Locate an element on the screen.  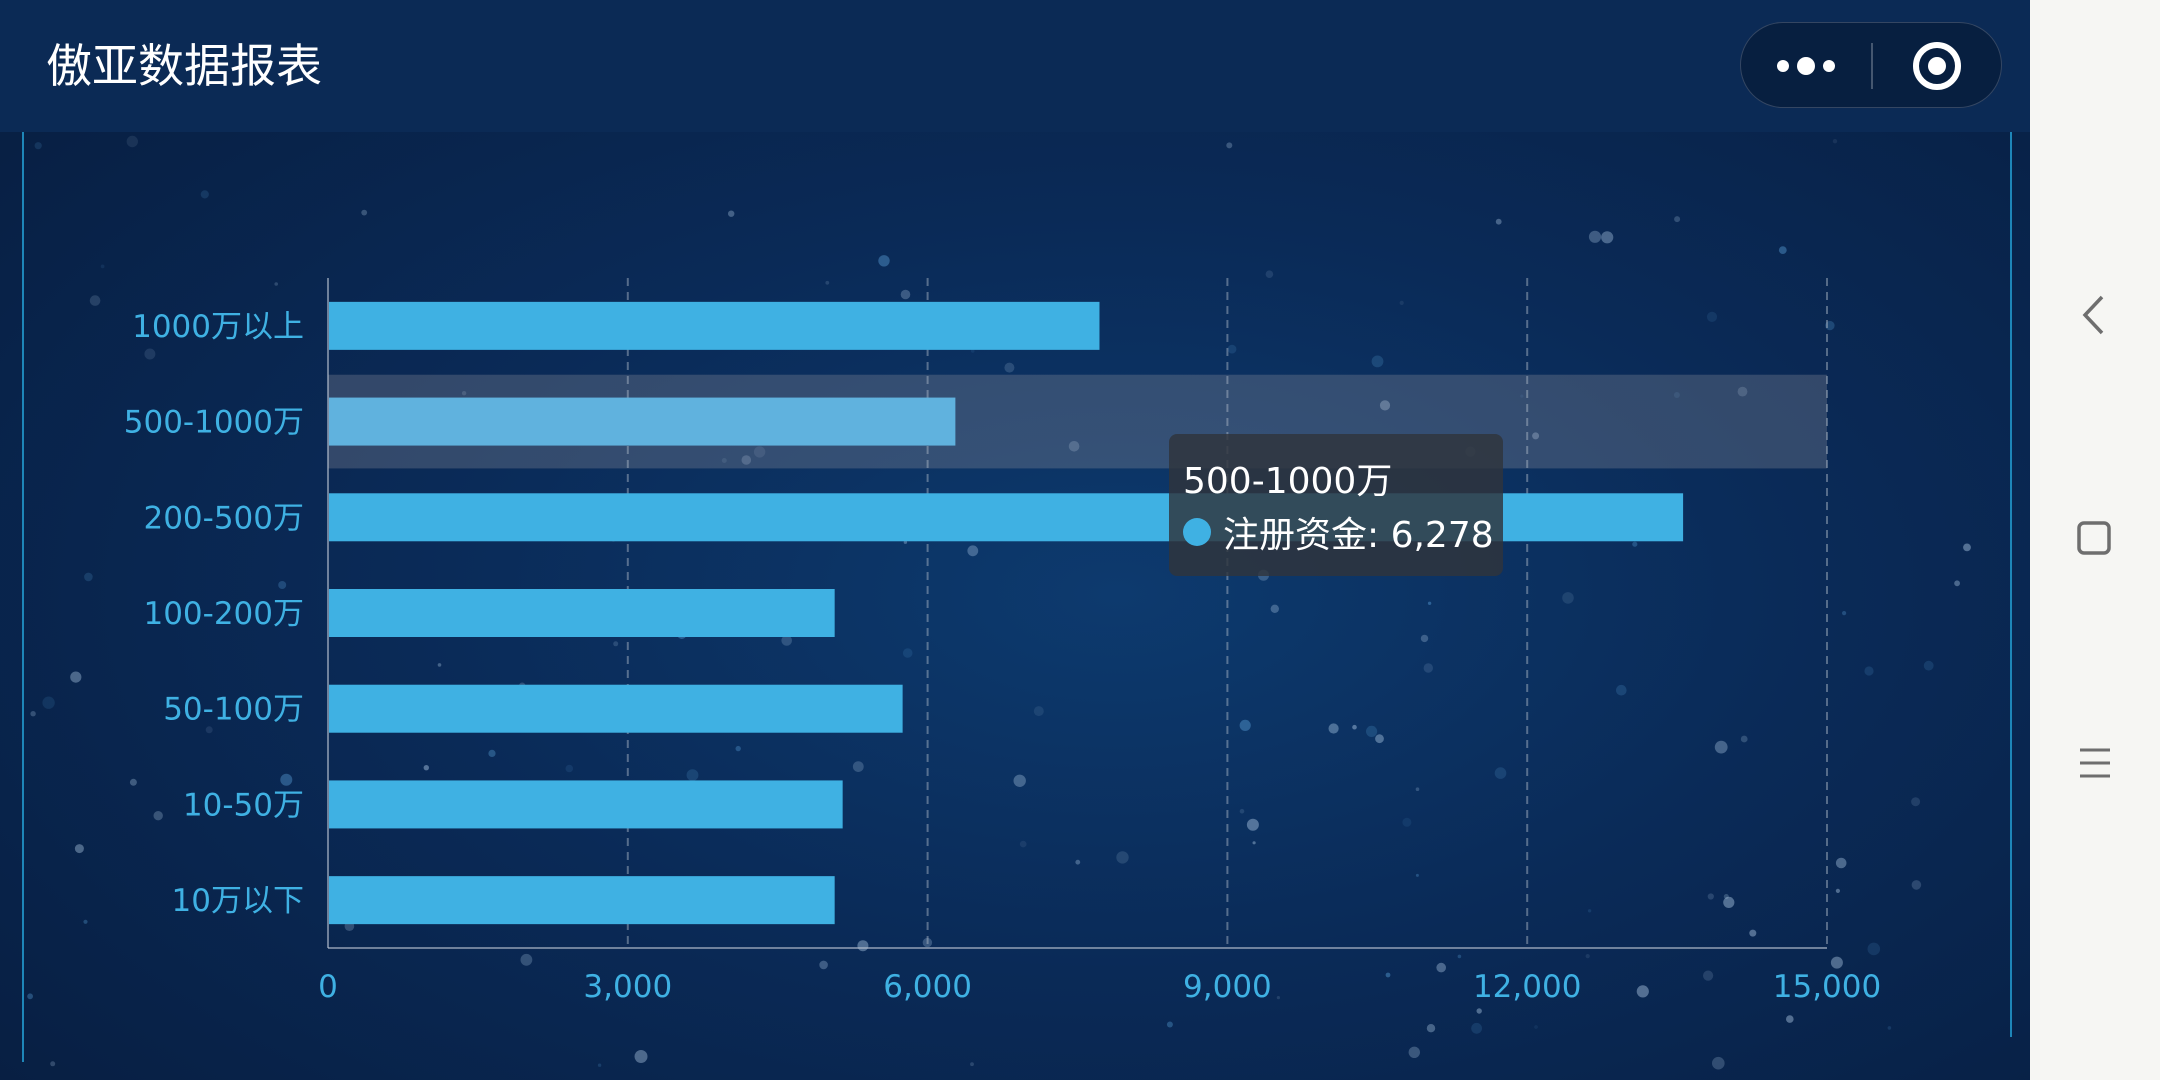
home-button is located at coordinates (2095, 538).